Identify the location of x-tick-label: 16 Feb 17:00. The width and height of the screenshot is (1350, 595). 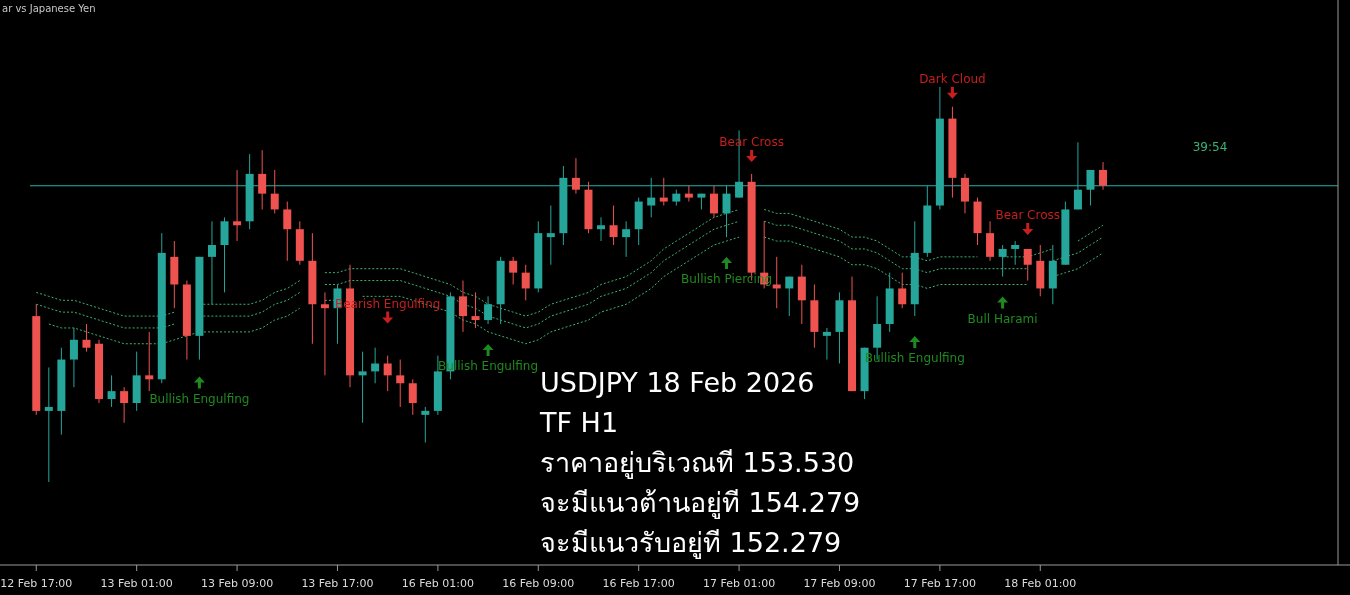
(638, 583).